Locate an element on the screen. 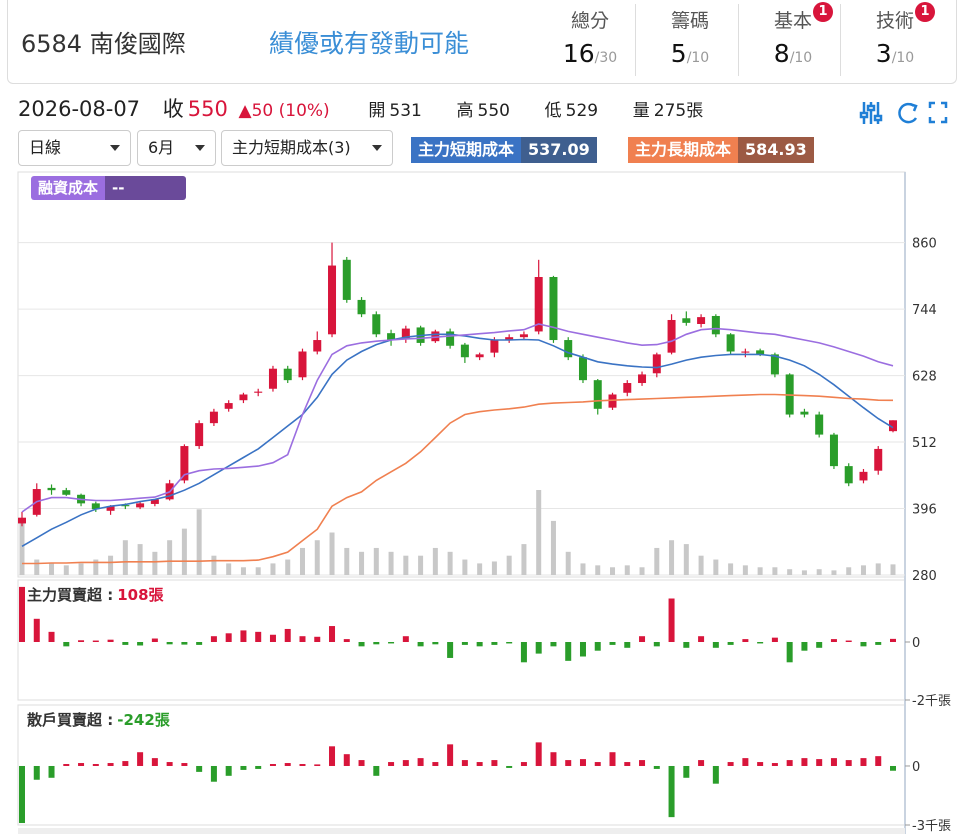 Image resolution: width=967 pixels, height=834 pixels. indicator-select: 主力短期成本(3) is located at coordinates (307, 148).